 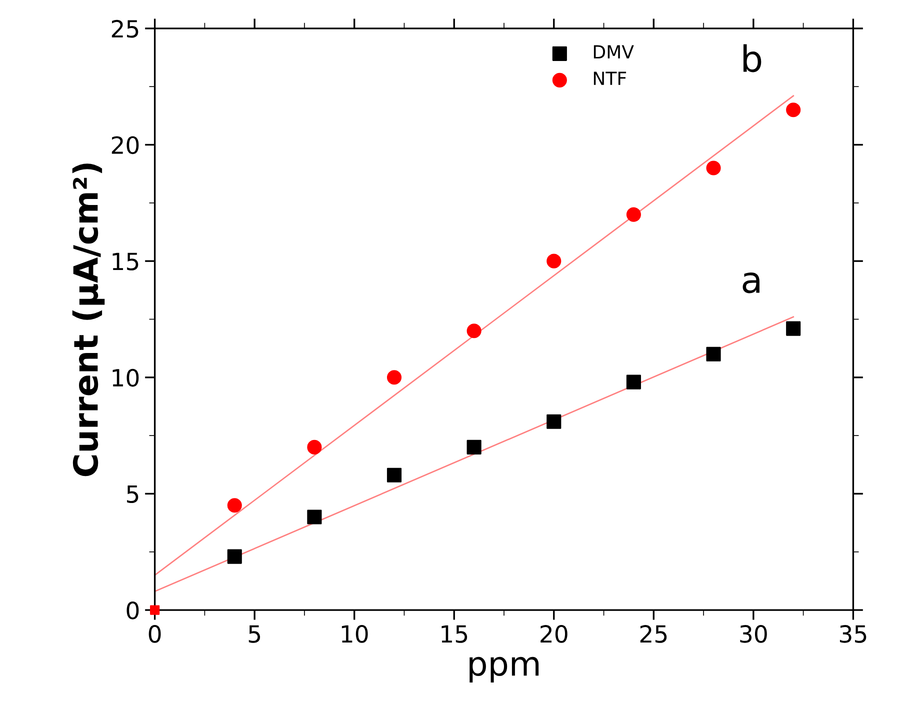 What do you see at coordinates (653, 634) in the screenshot?
I see `x-tick-label: 25` at bounding box center [653, 634].